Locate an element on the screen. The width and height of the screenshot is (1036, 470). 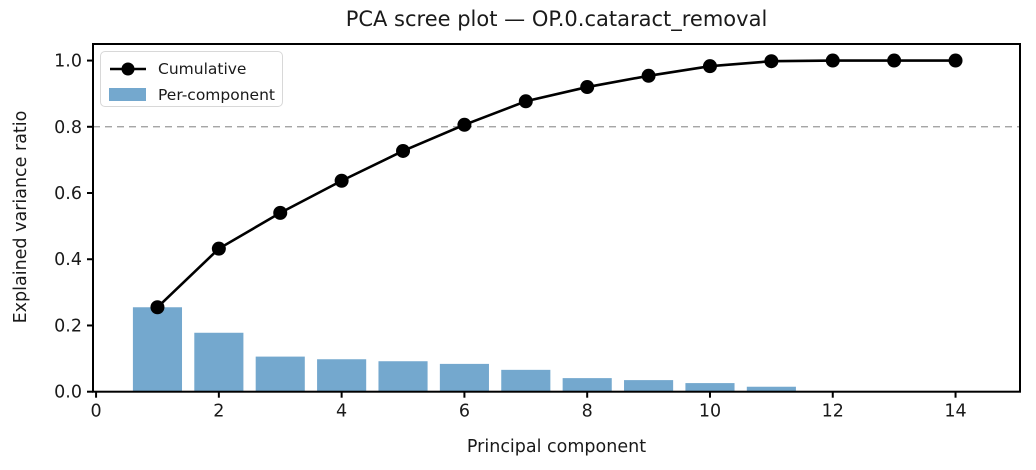
cumulative-marker-pc12 is located at coordinates (832, 60).